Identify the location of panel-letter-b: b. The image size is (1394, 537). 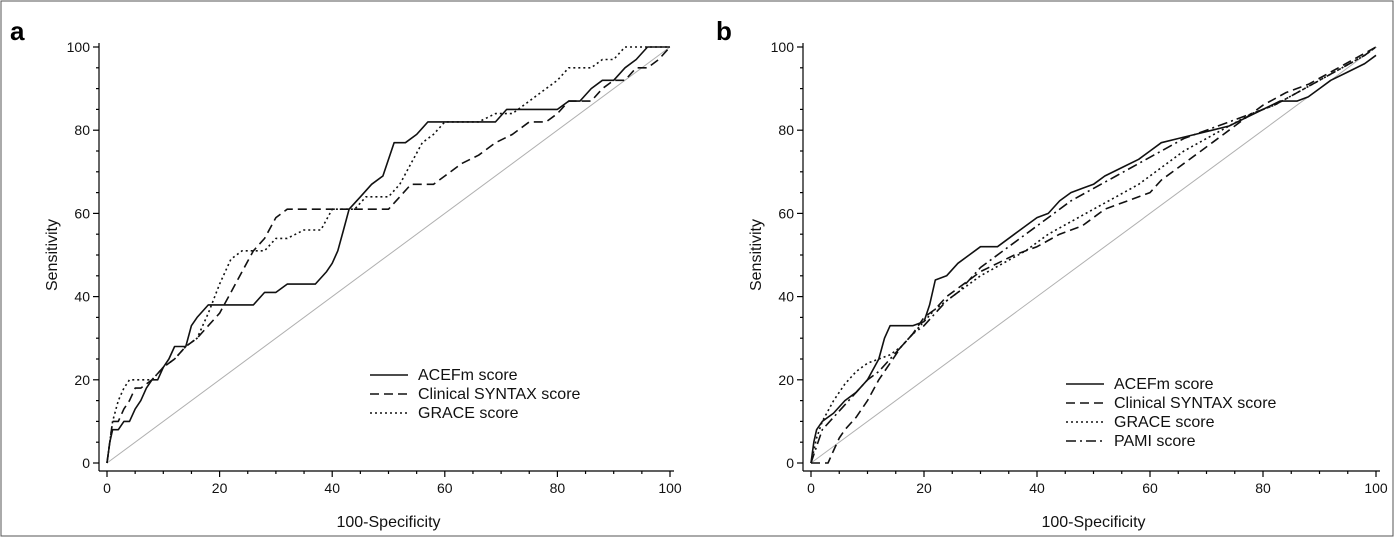
(724, 31).